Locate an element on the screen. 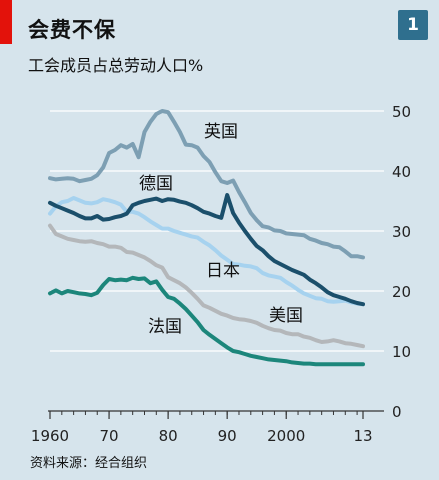 This screenshot has height=480, width=439. y-tick-label: 10 is located at coordinates (401, 352).